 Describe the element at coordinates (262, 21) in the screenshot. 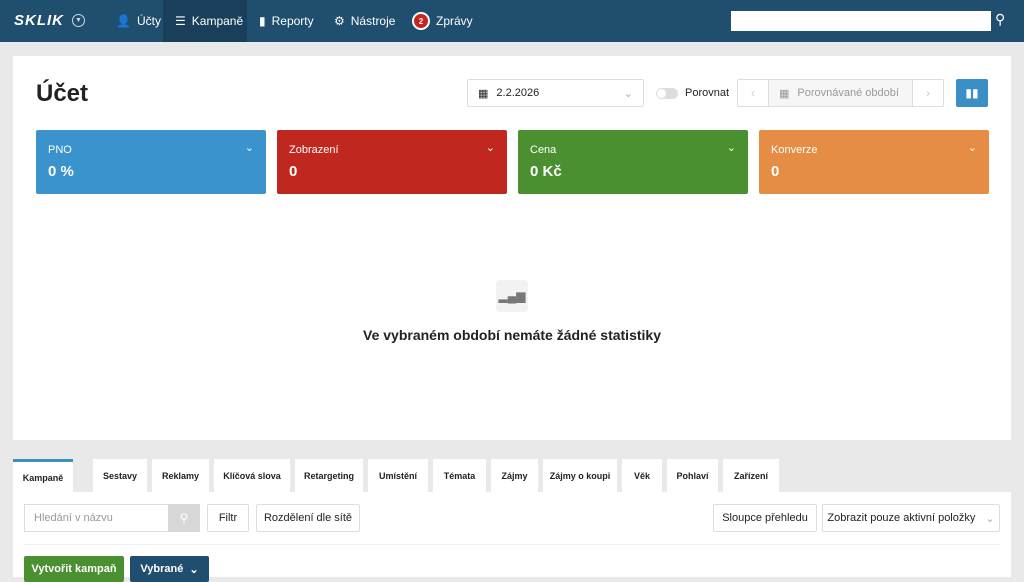

I see `bar-chart-icon: ▮` at that location.